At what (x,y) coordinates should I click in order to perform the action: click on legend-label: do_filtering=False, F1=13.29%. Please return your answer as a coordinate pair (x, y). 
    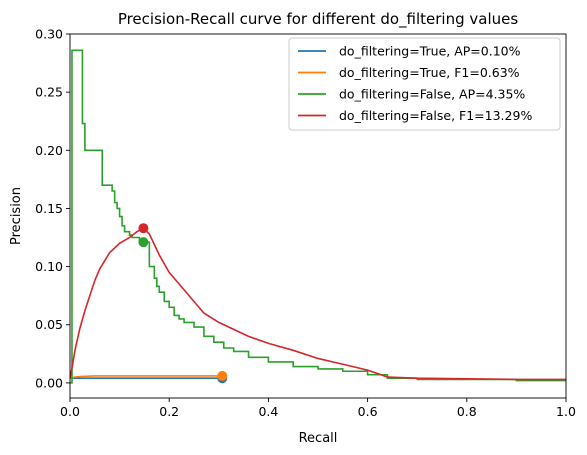
    Looking at the image, I should click on (435, 115).